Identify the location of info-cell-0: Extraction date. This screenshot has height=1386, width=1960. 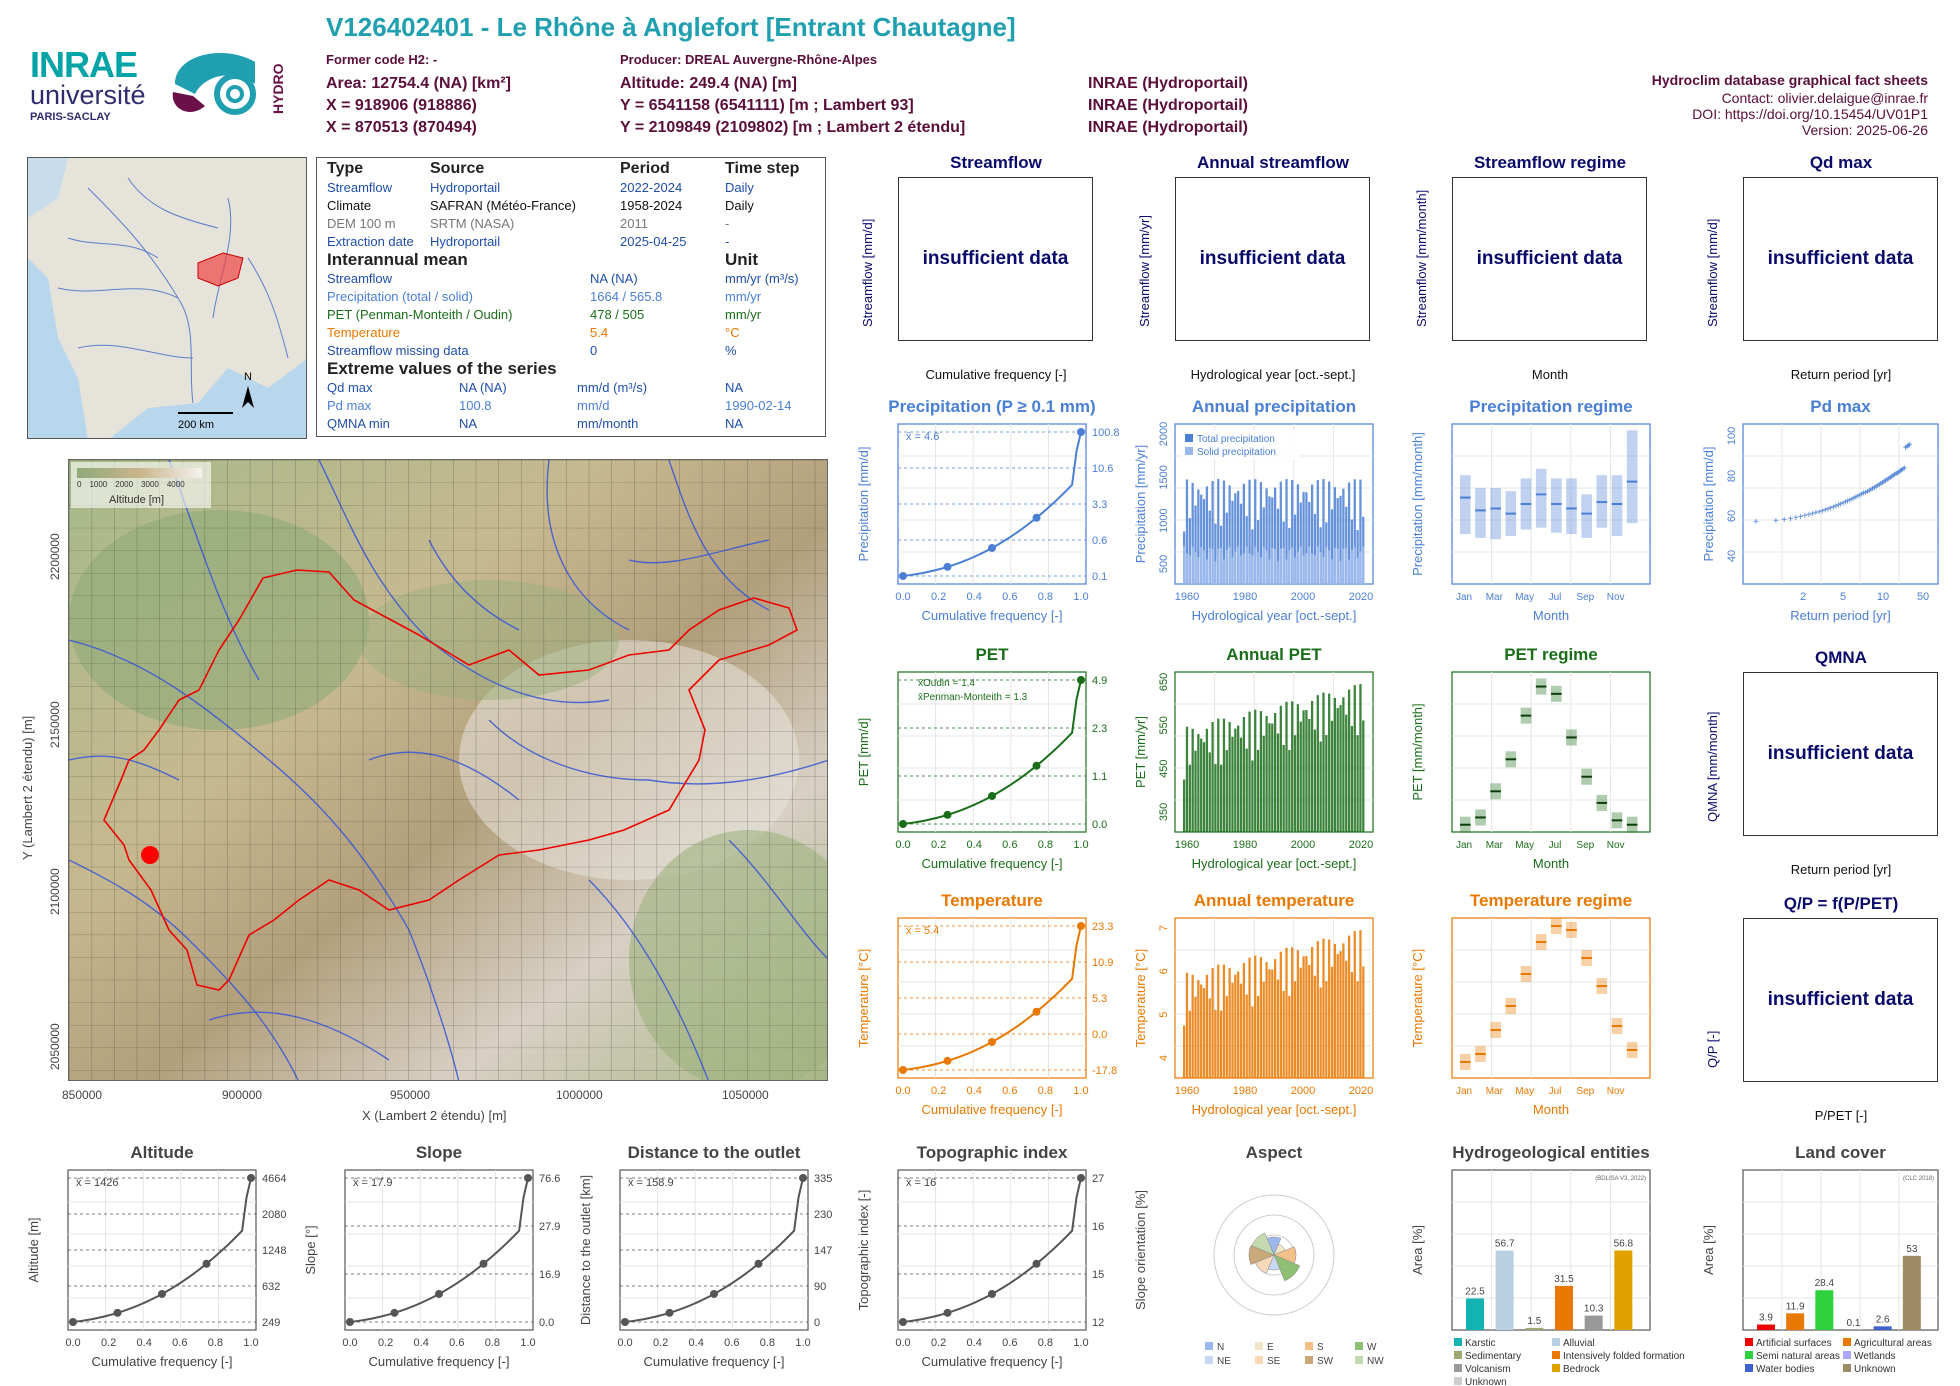
(370, 242).